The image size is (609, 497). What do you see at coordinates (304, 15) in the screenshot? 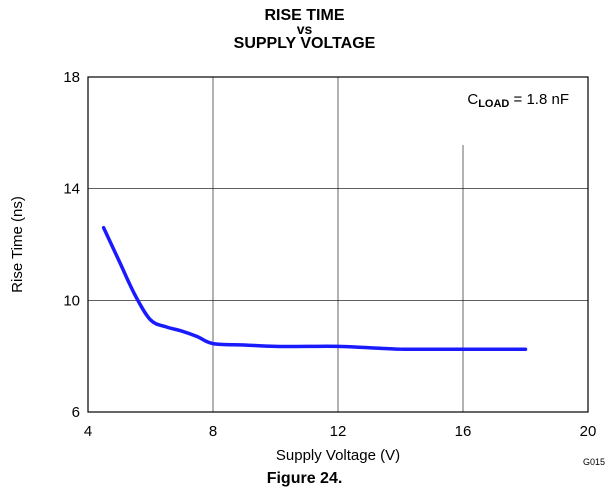
I see `chart-title-line-1: RISE TIME` at bounding box center [304, 15].